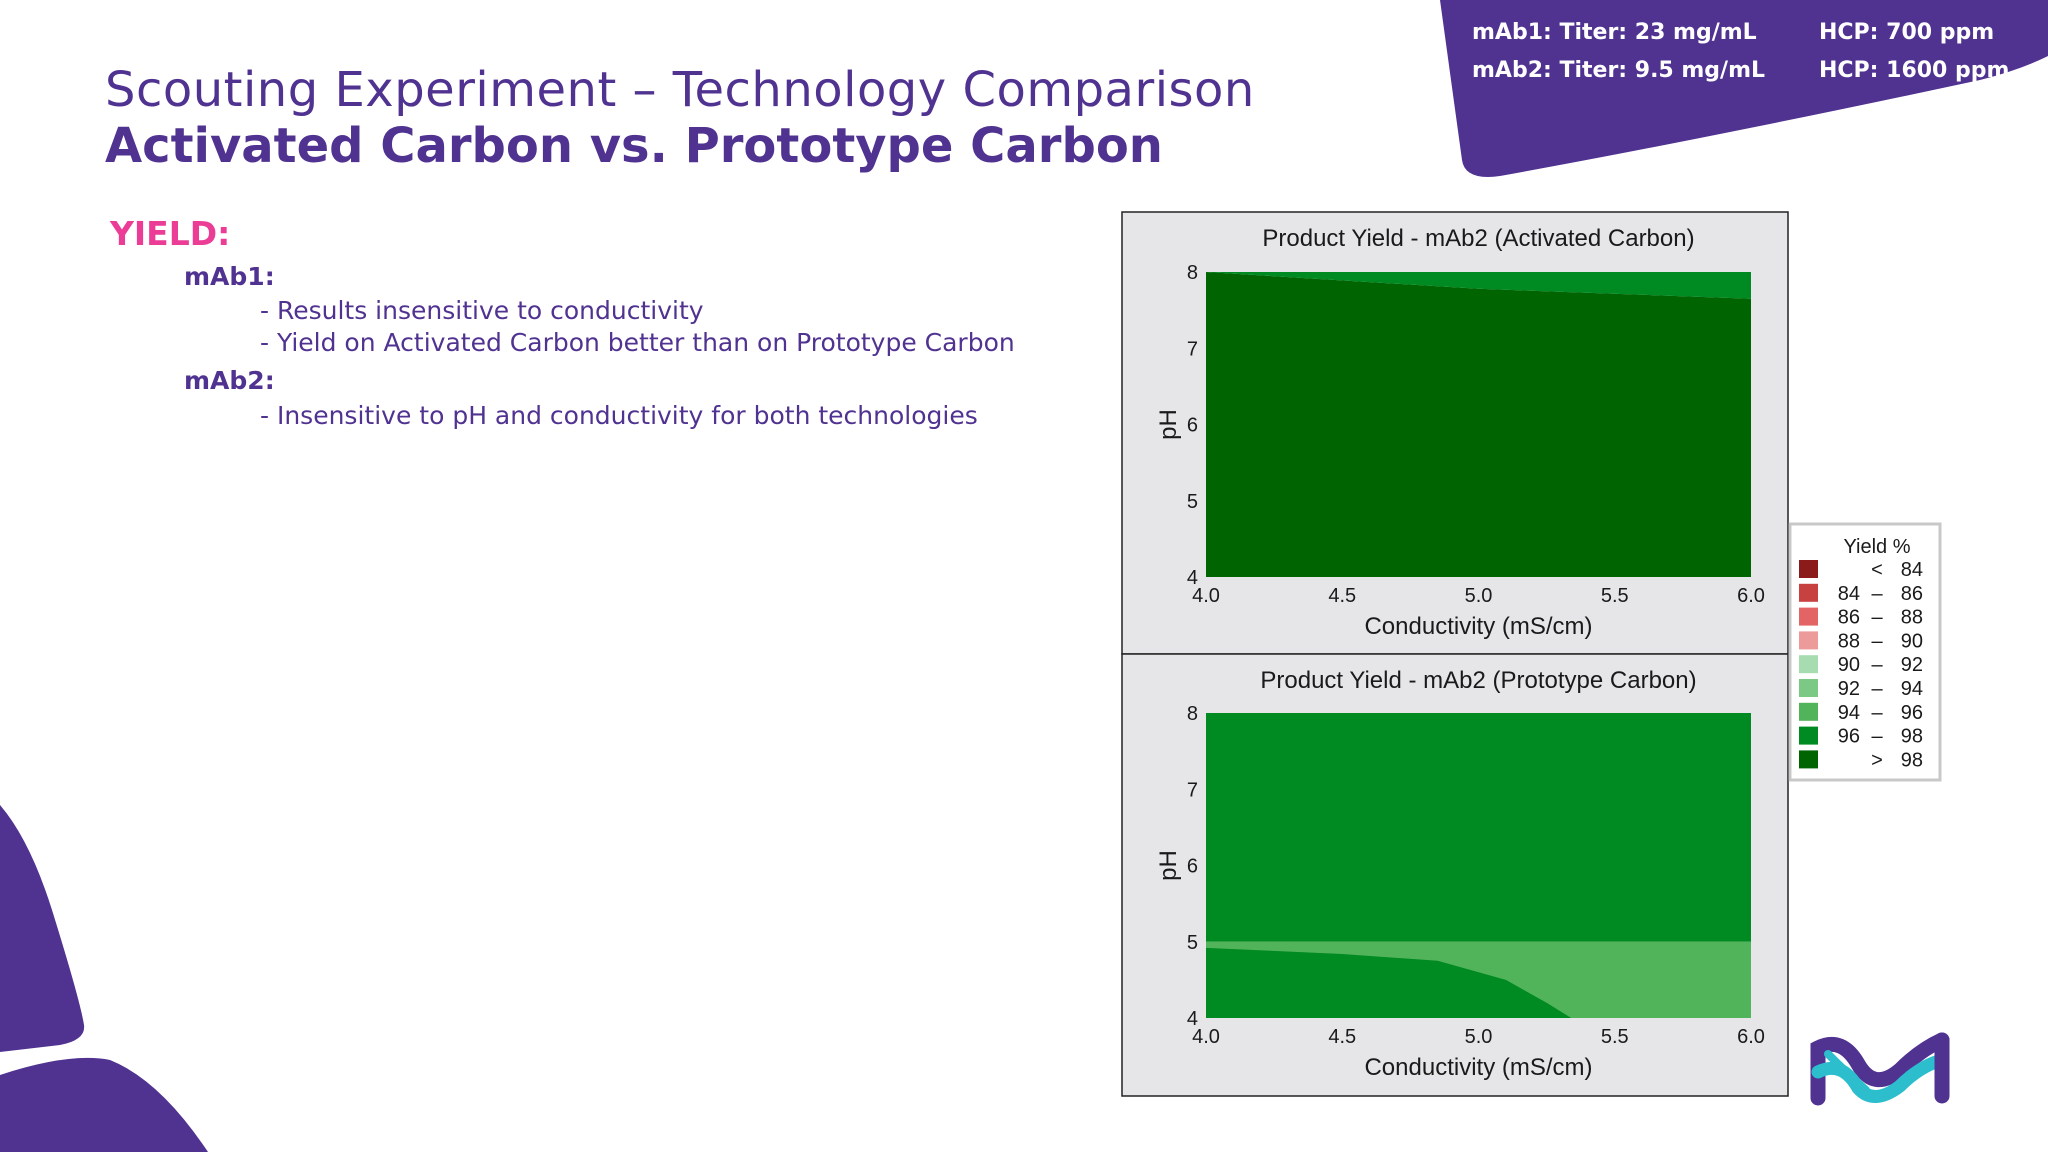  What do you see at coordinates (1912, 594) in the screenshot?
I see `legend-range-high: 86` at bounding box center [1912, 594].